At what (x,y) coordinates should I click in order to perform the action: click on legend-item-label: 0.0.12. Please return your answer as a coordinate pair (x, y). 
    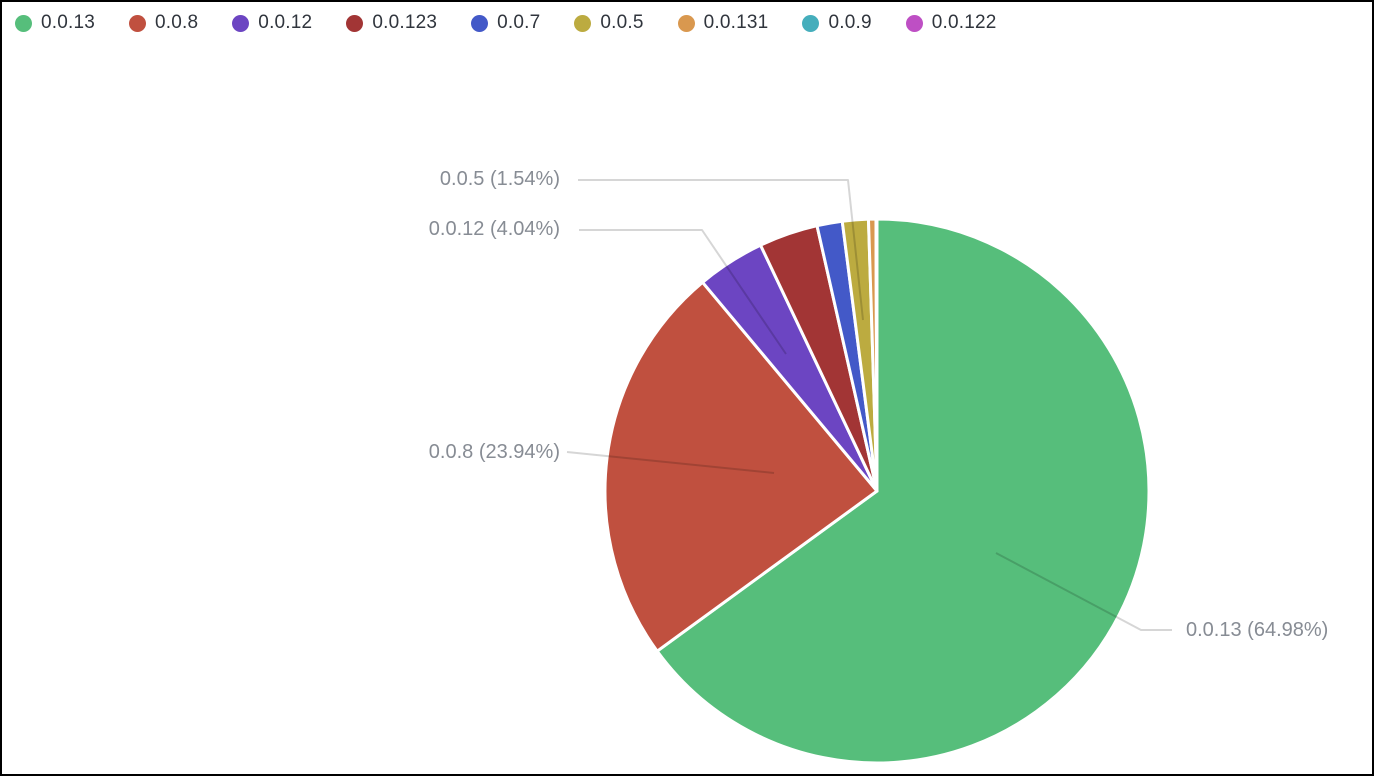
    Looking at the image, I should click on (285, 22).